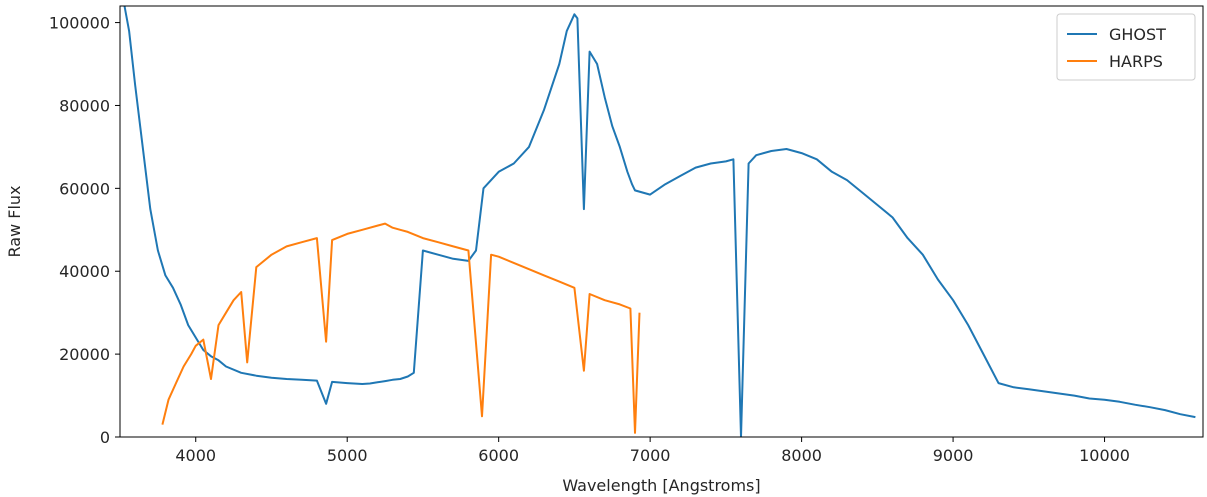  Describe the element at coordinates (801, 455) in the screenshot. I see `x-tick-label: 8000` at that location.